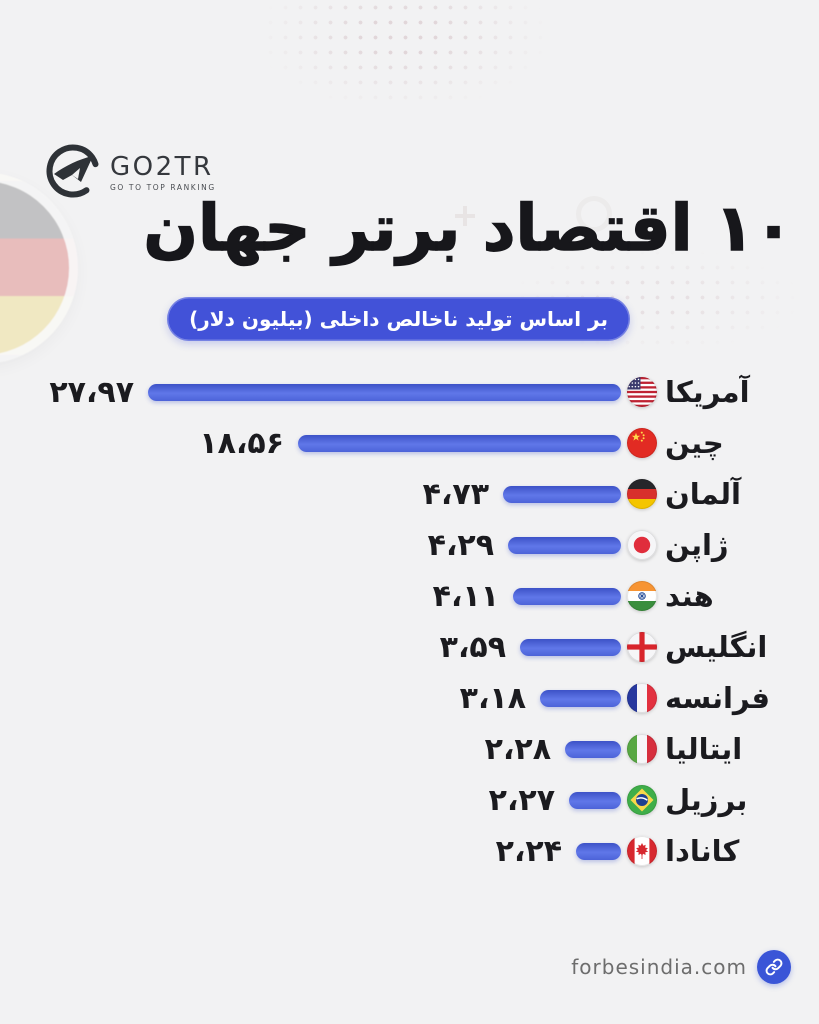 This screenshot has height=1024, width=819. Describe the element at coordinates (694, 443) in the screenshot. I see `country-label: چین` at that location.